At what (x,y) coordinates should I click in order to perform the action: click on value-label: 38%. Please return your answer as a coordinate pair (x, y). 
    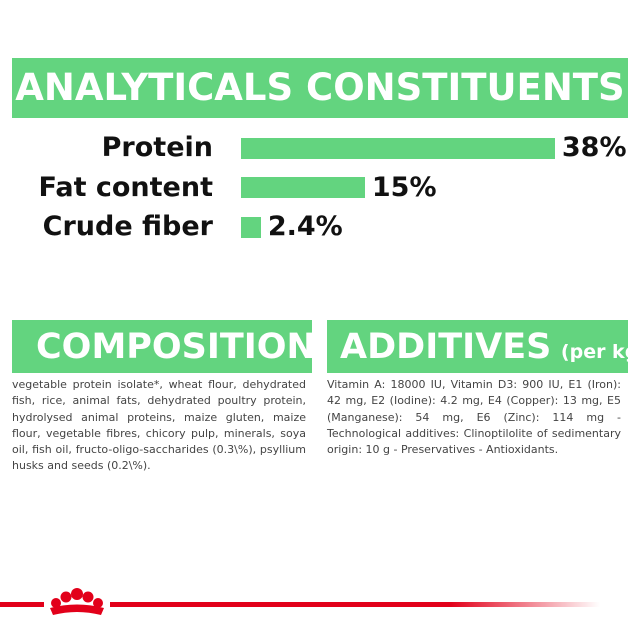
    Looking at the image, I should click on (594, 147).